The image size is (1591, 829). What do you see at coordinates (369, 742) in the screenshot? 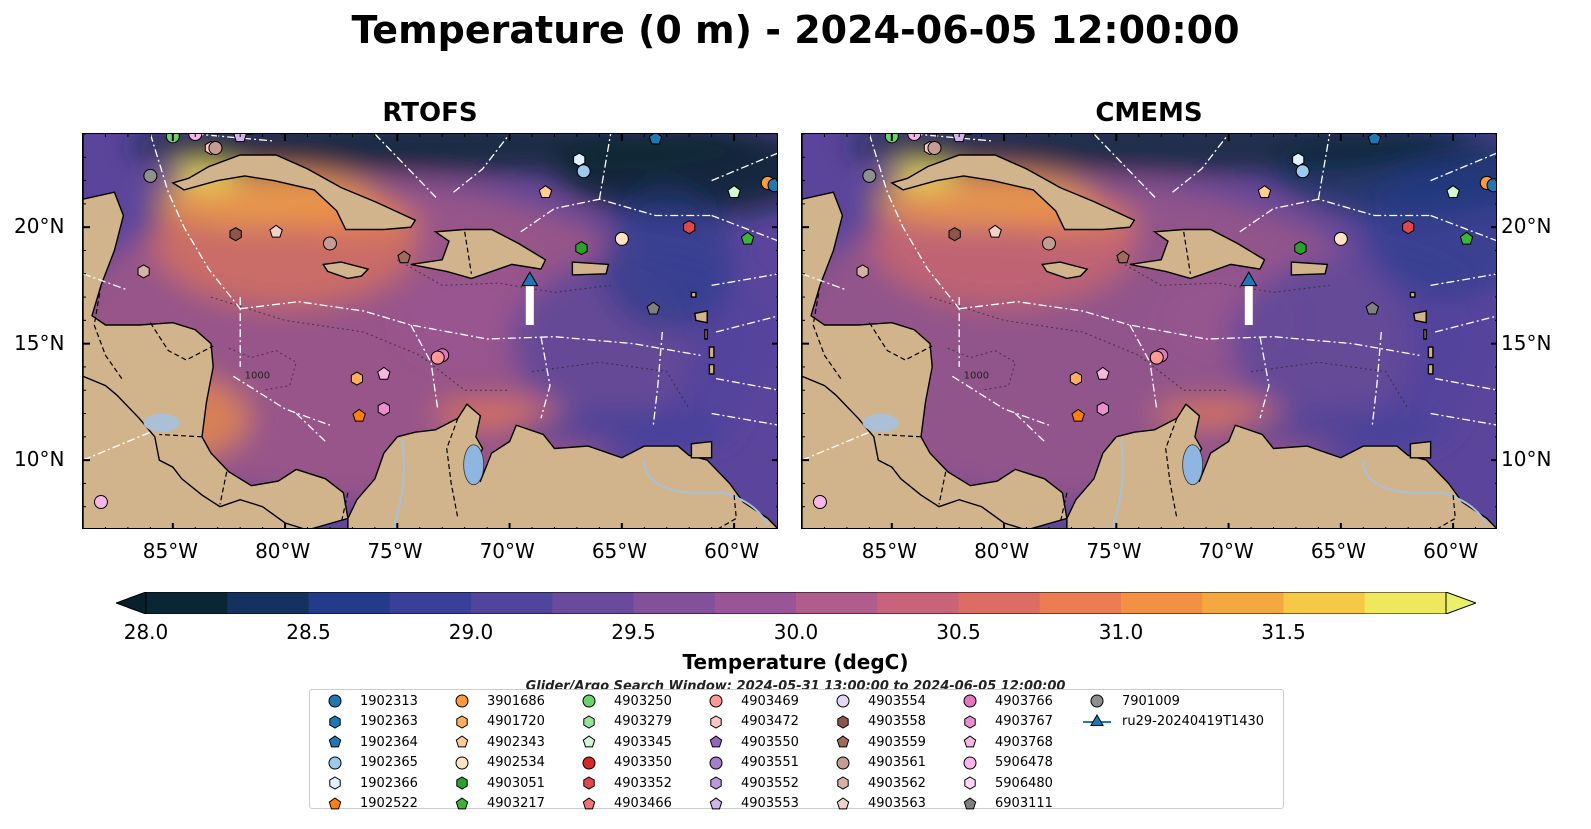
I see `legend-item: 1902364` at bounding box center [369, 742].